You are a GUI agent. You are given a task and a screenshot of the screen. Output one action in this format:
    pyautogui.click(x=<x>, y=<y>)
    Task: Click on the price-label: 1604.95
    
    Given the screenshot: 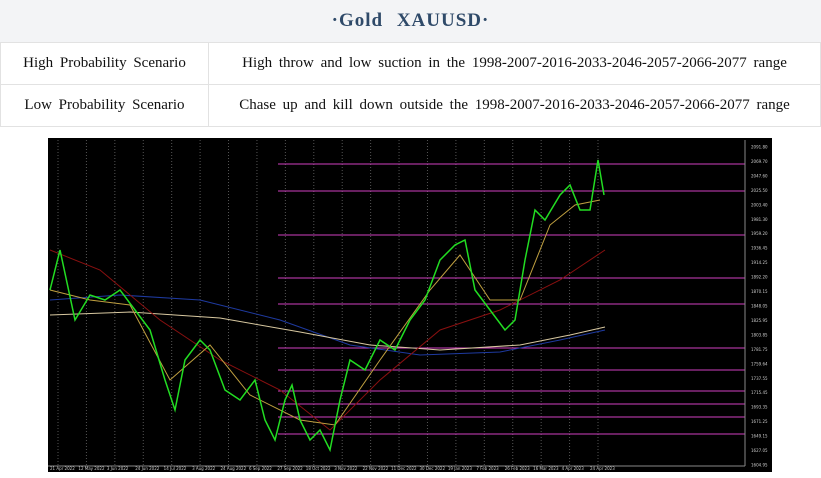 What is the action you would take?
    pyautogui.click(x=759, y=465)
    